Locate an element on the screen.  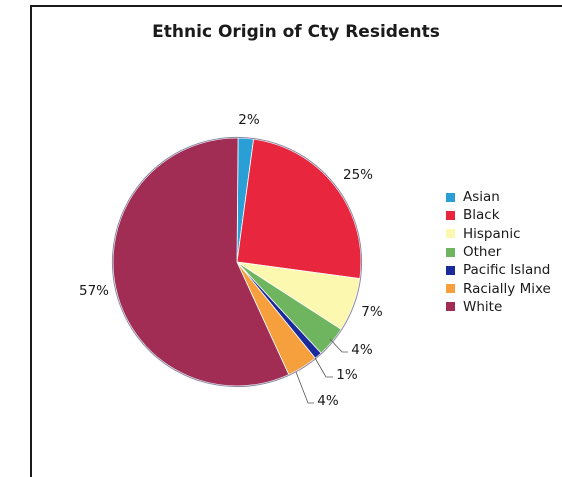
data-label-hispanic: 7% is located at coordinates (372, 312).